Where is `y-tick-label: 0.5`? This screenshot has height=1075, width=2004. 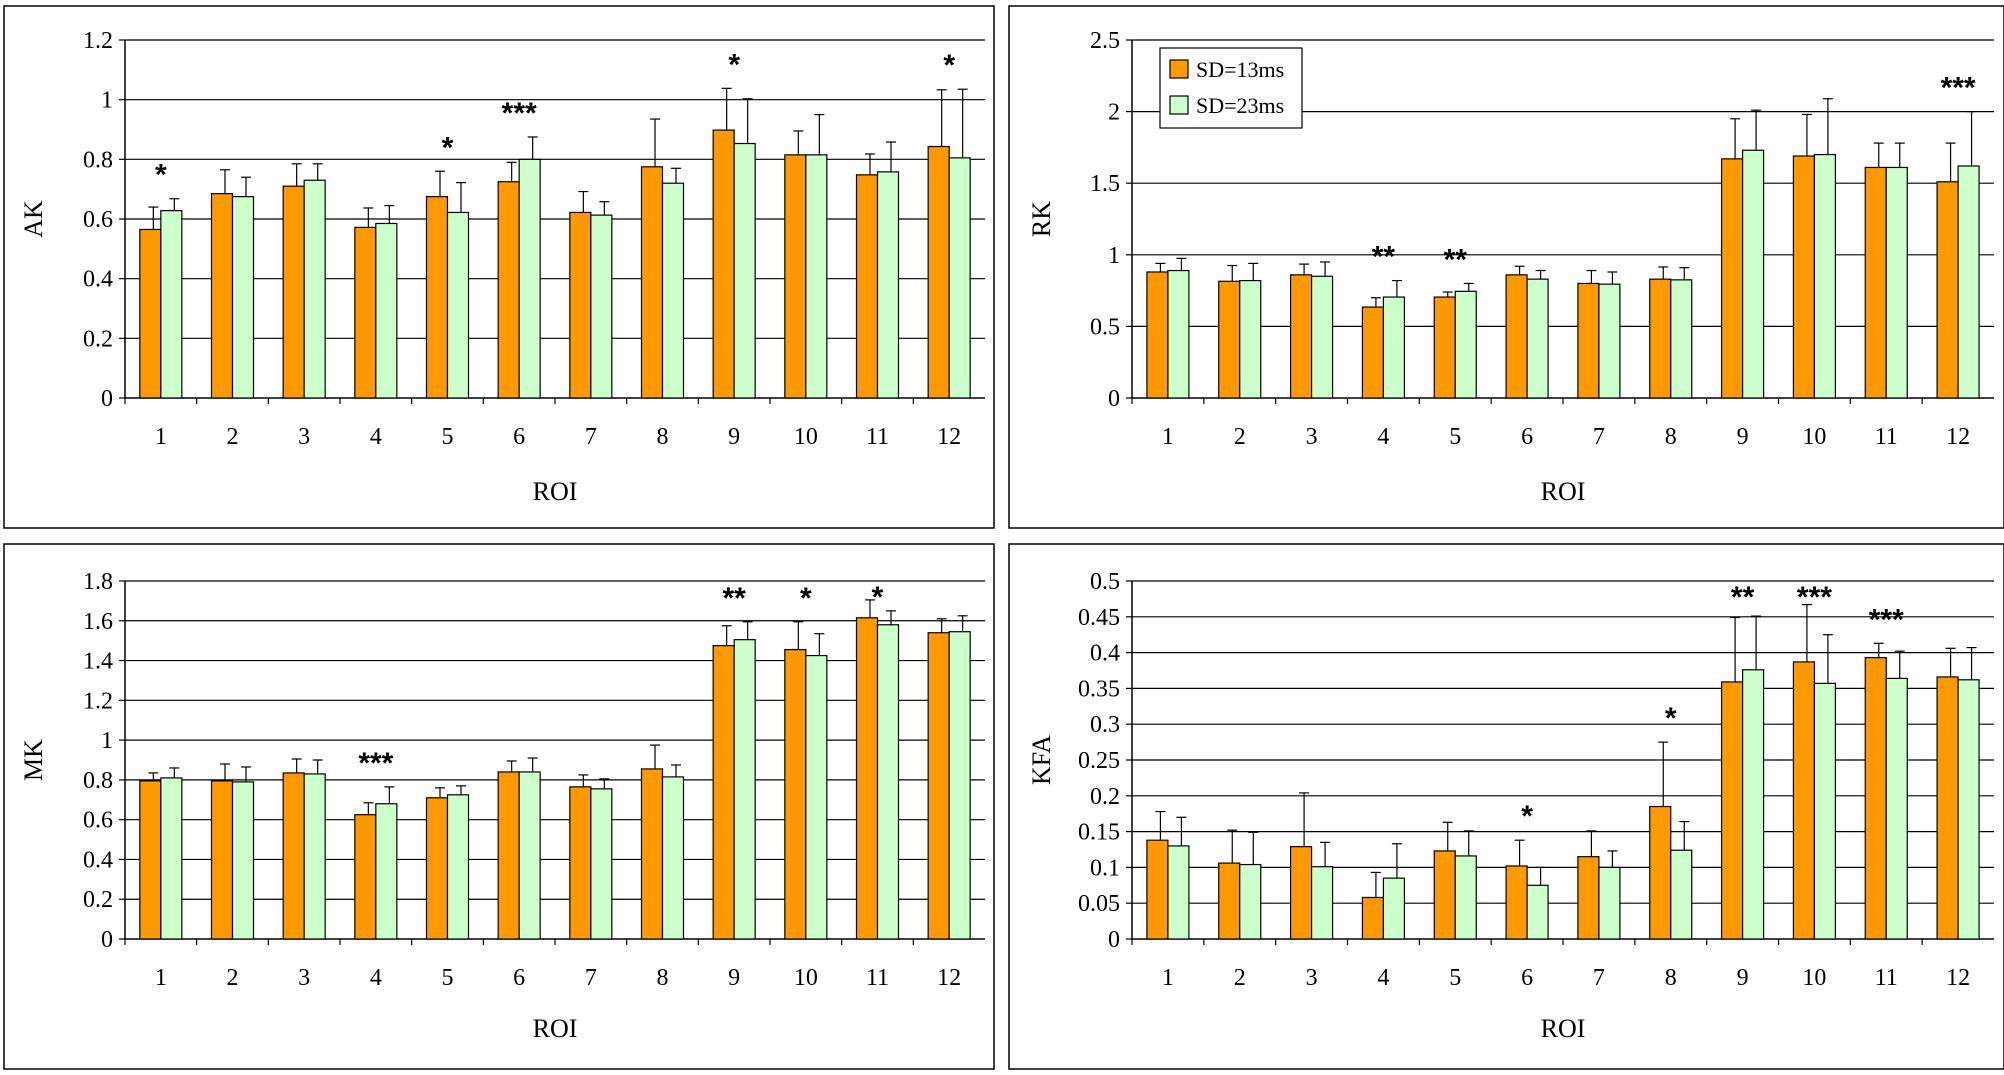
y-tick-label: 0.5 is located at coordinates (1105, 327).